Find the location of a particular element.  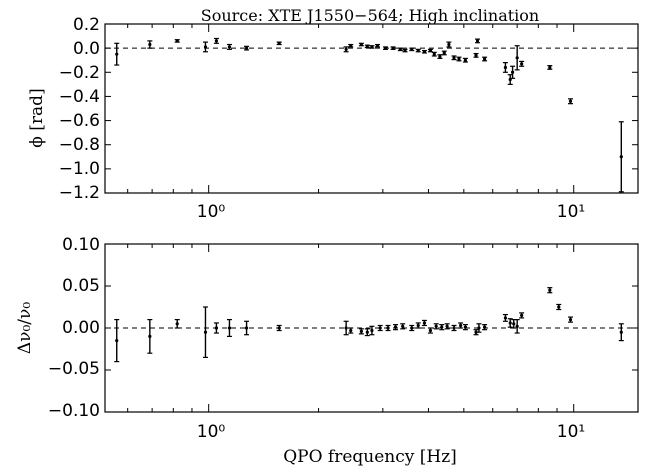

top-y-tick-label: 0.0 is located at coordinates (86, 49).